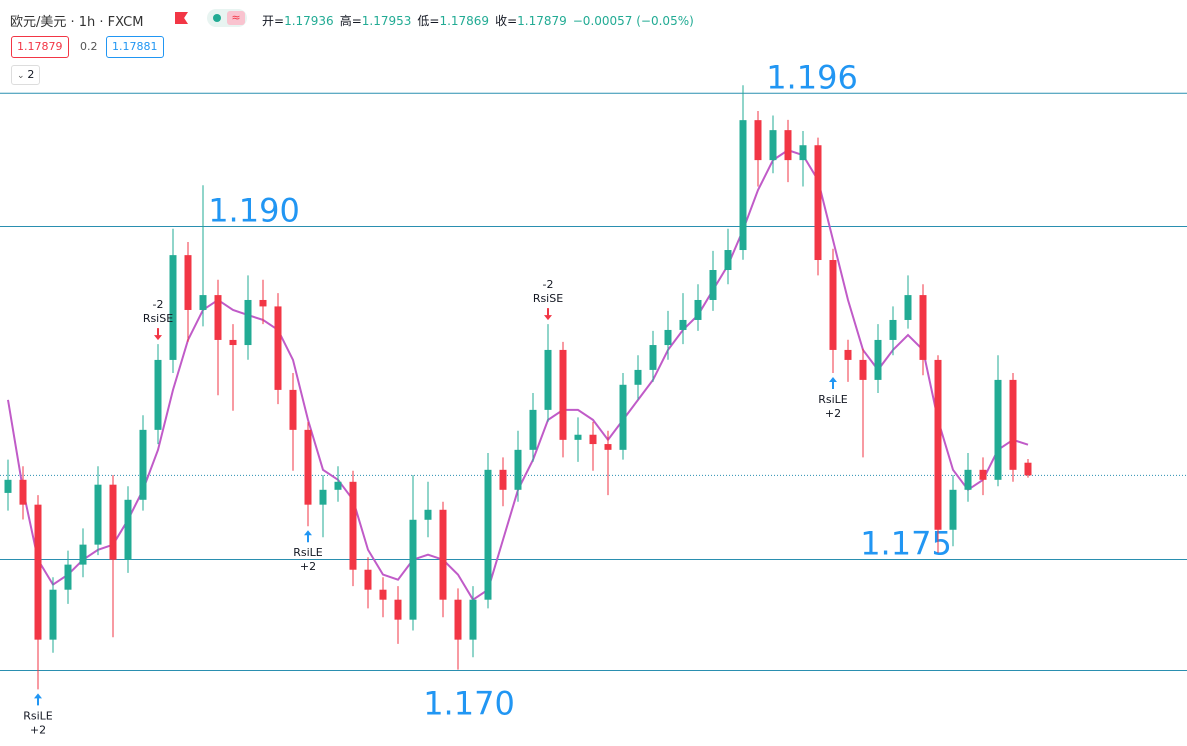  I want to click on sell-price: 1.17879, so click(40, 47).